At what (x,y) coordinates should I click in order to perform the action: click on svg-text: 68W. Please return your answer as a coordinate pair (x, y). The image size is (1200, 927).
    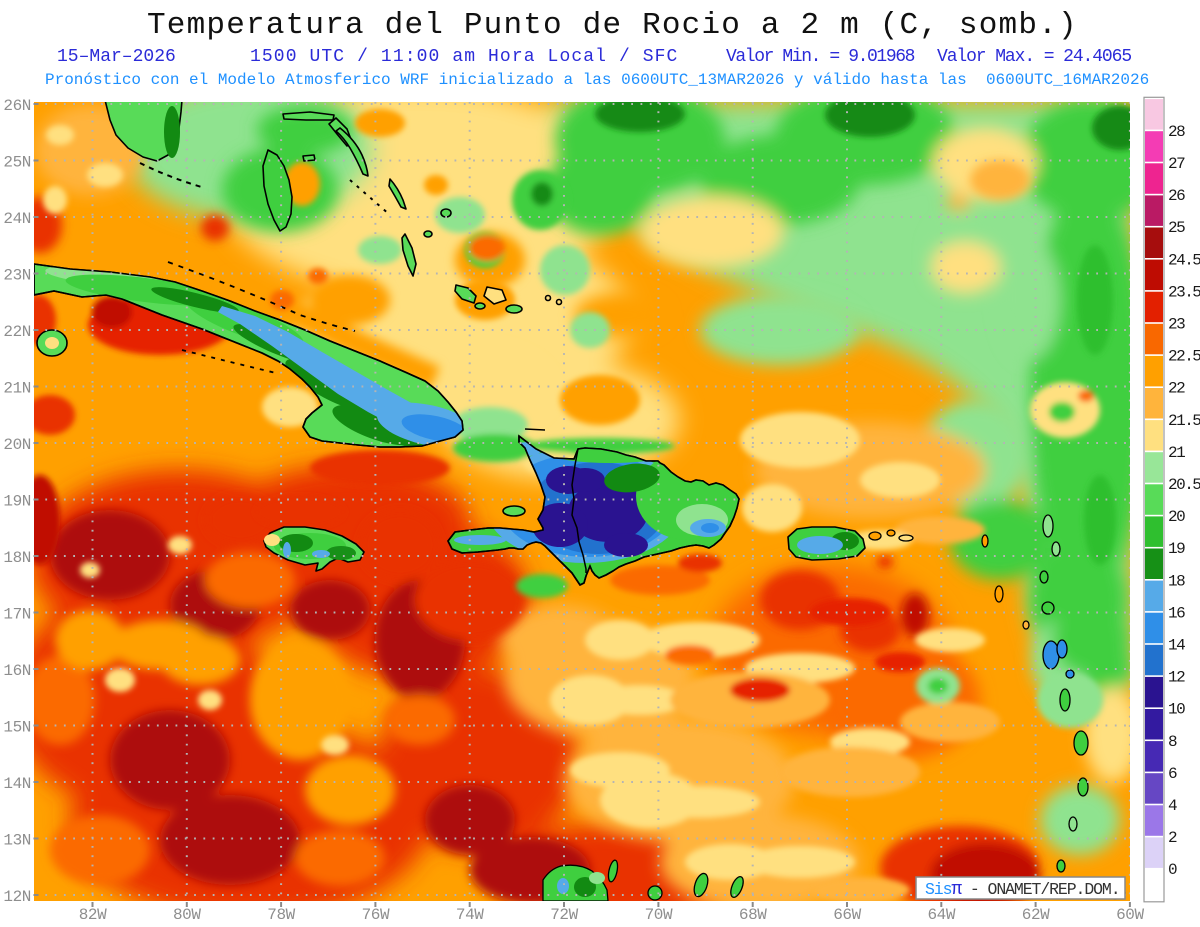
    Looking at the image, I should click on (753, 915).